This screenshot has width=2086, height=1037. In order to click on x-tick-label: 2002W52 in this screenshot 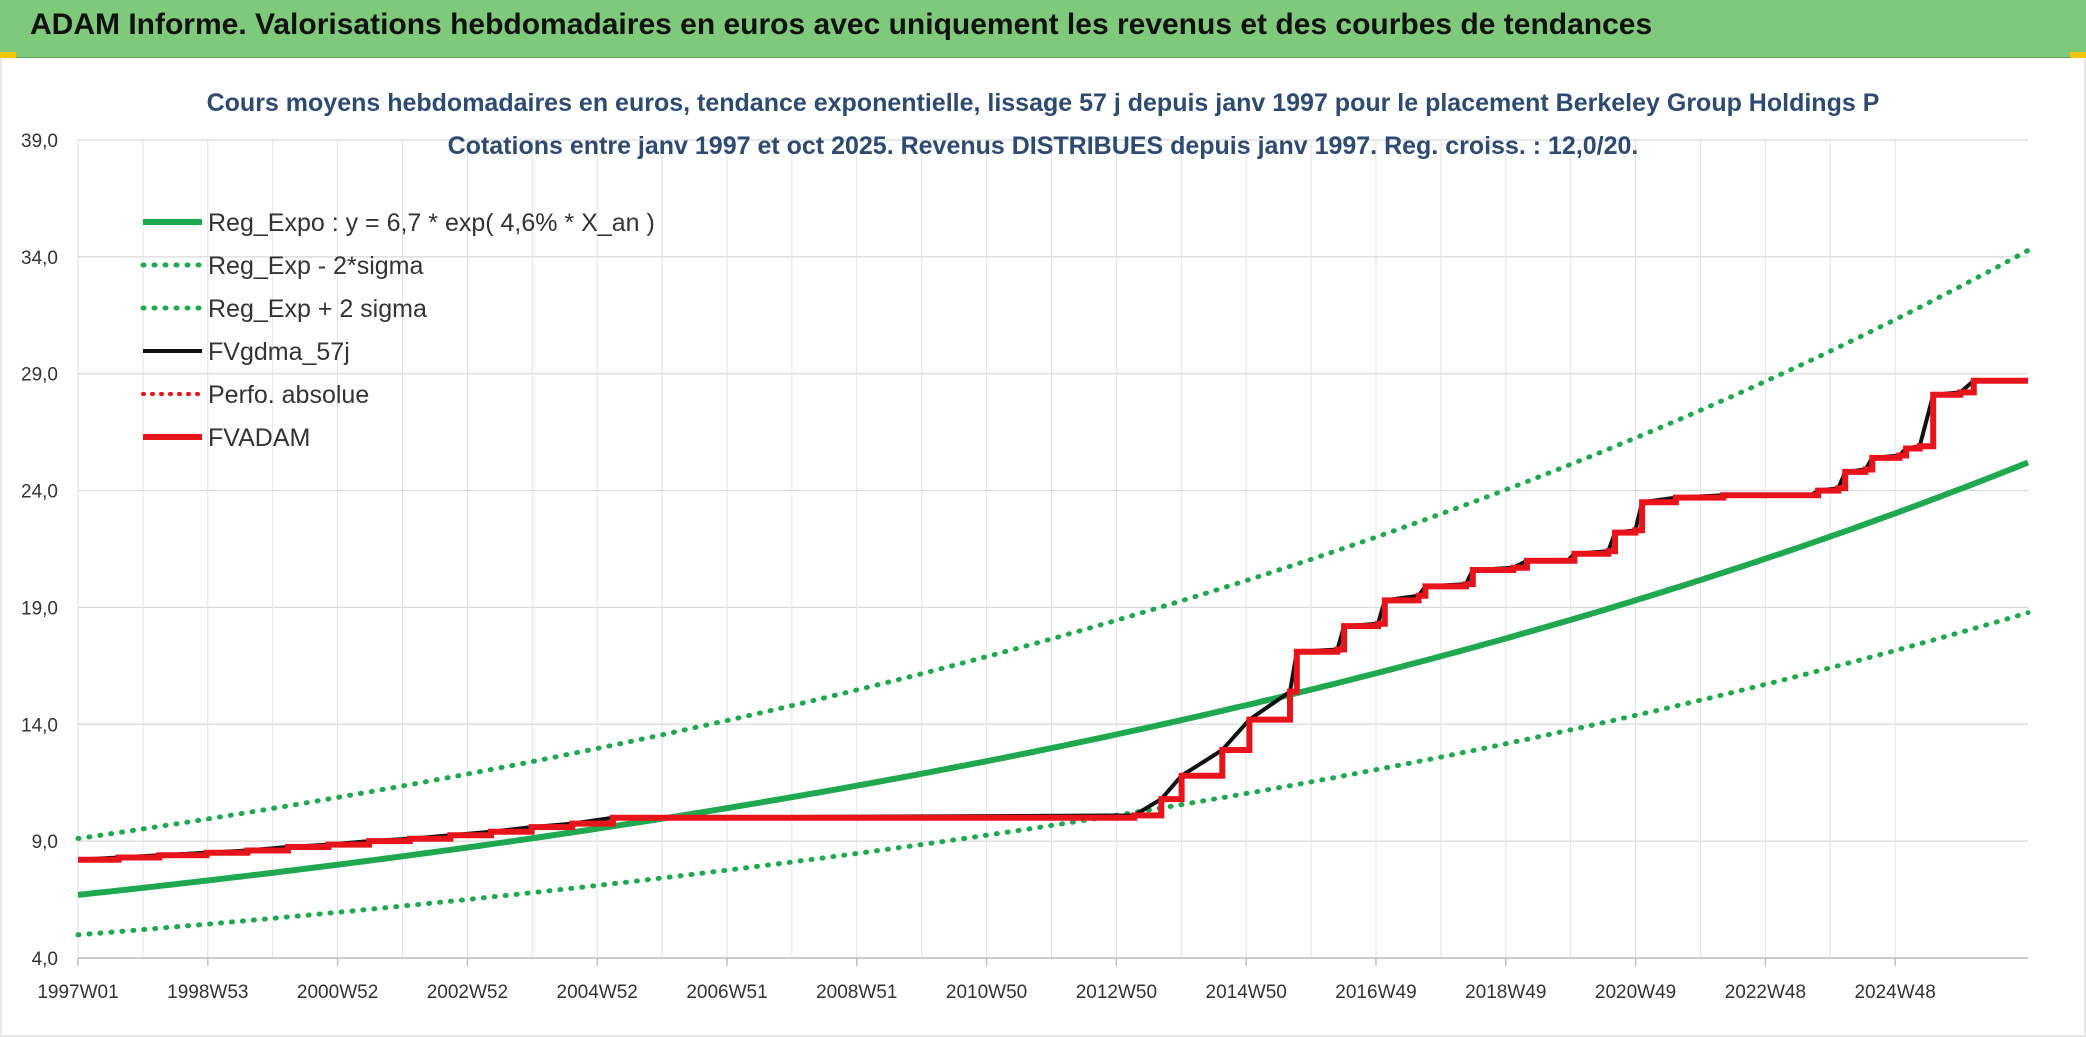, I will do `click(467, 992)`.